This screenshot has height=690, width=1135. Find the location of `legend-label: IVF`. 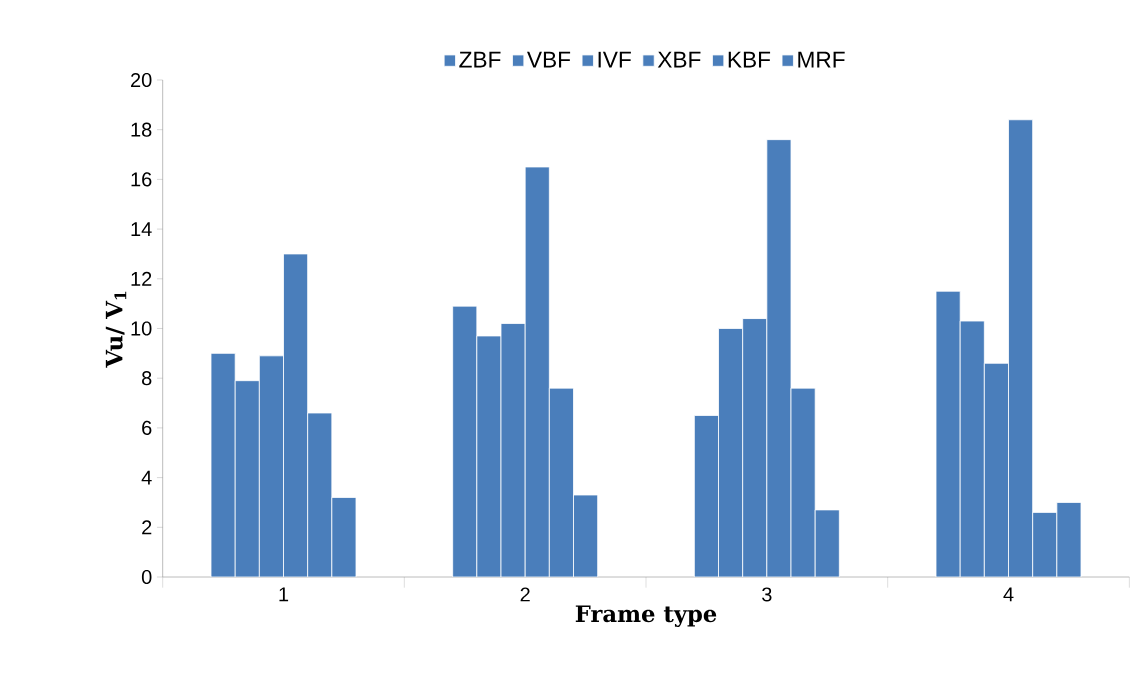

legend-label: IVF is located at coordinates (614, 59).